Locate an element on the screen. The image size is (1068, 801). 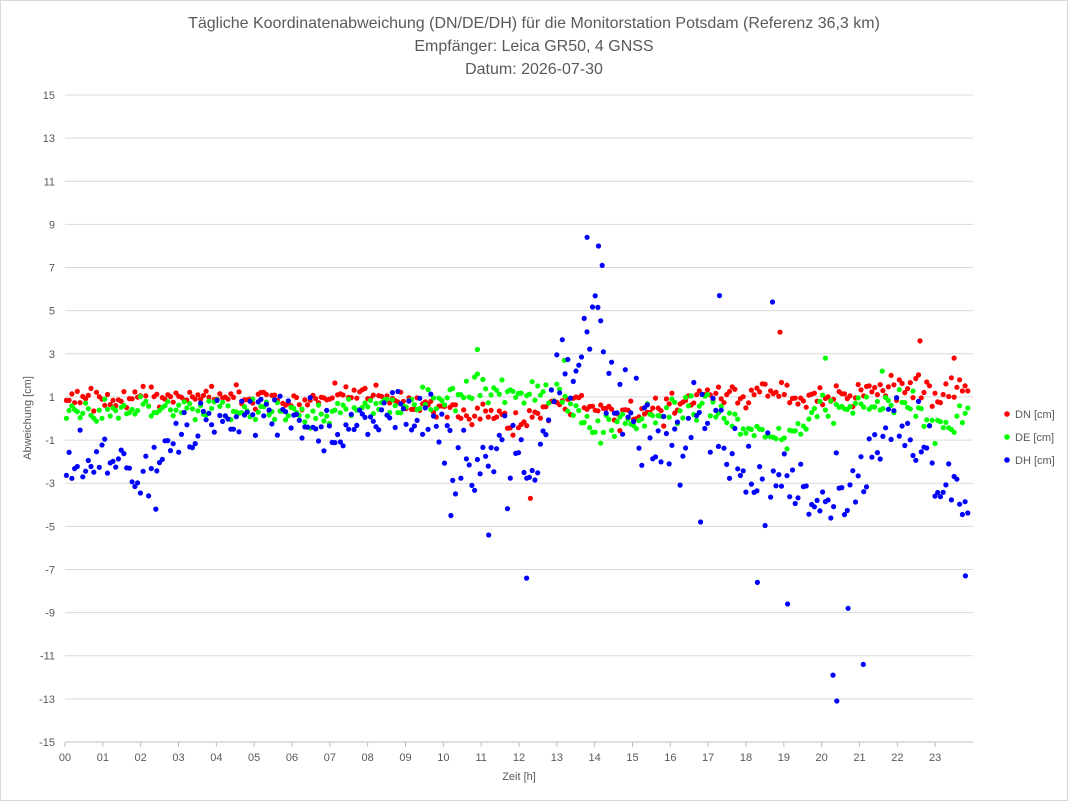
x-tick-label: 05 is located at coordinates (254, 758).